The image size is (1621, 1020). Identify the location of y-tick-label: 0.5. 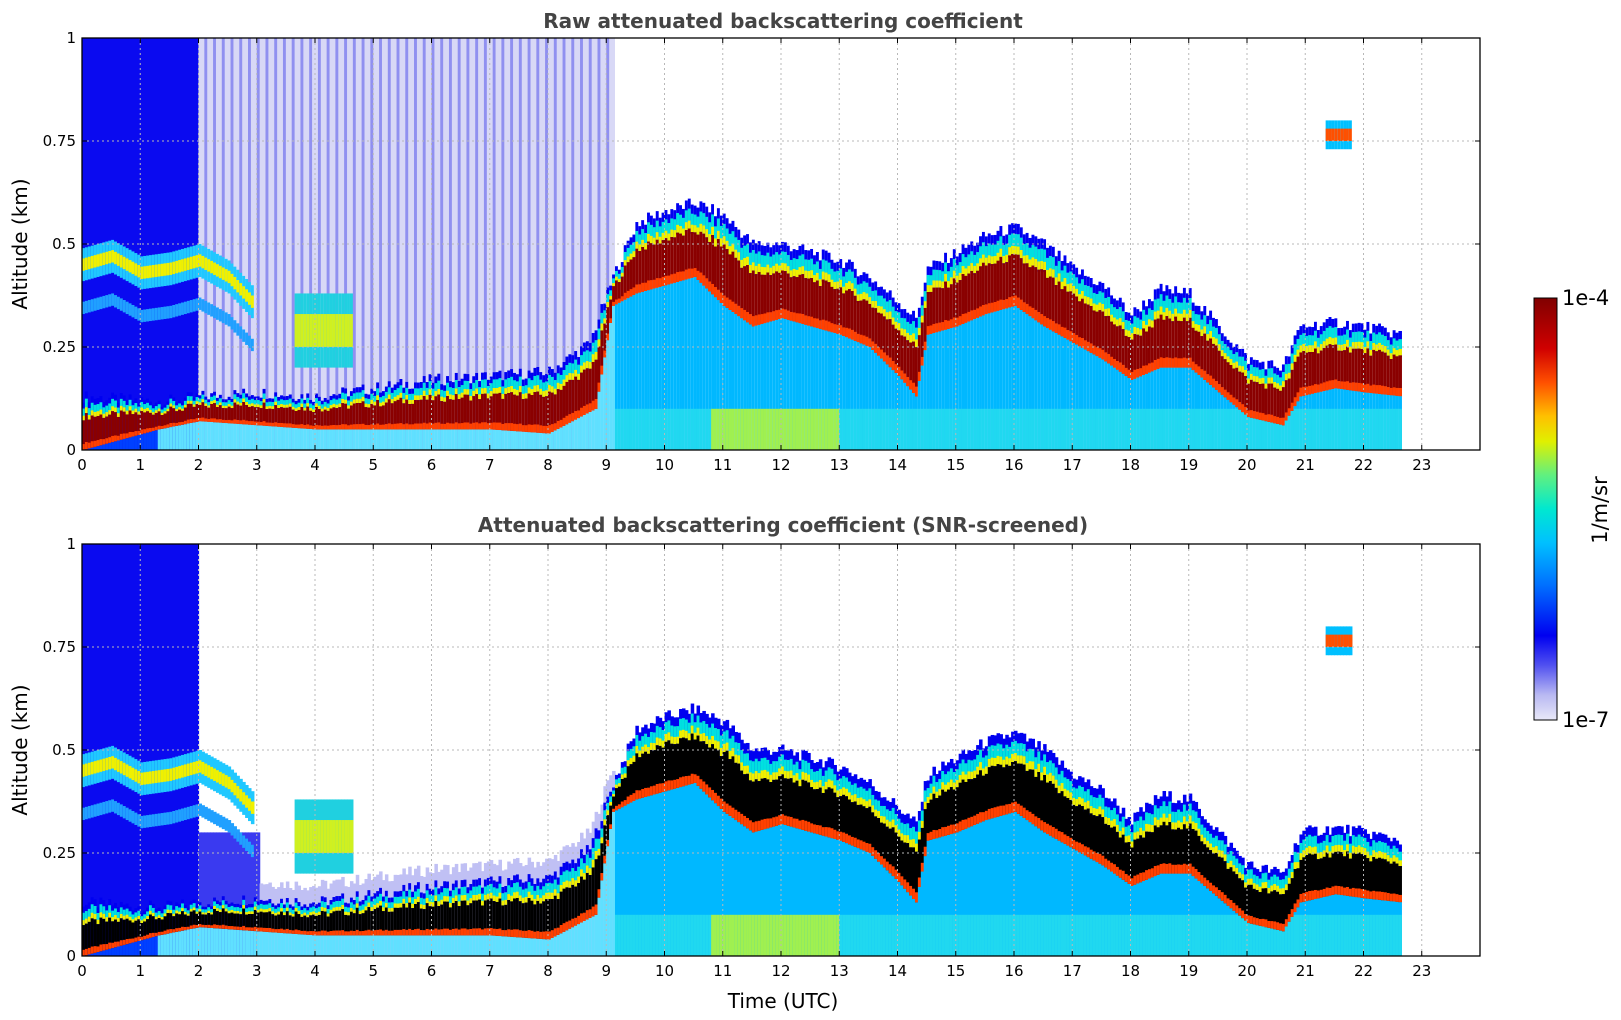
(64, 244).